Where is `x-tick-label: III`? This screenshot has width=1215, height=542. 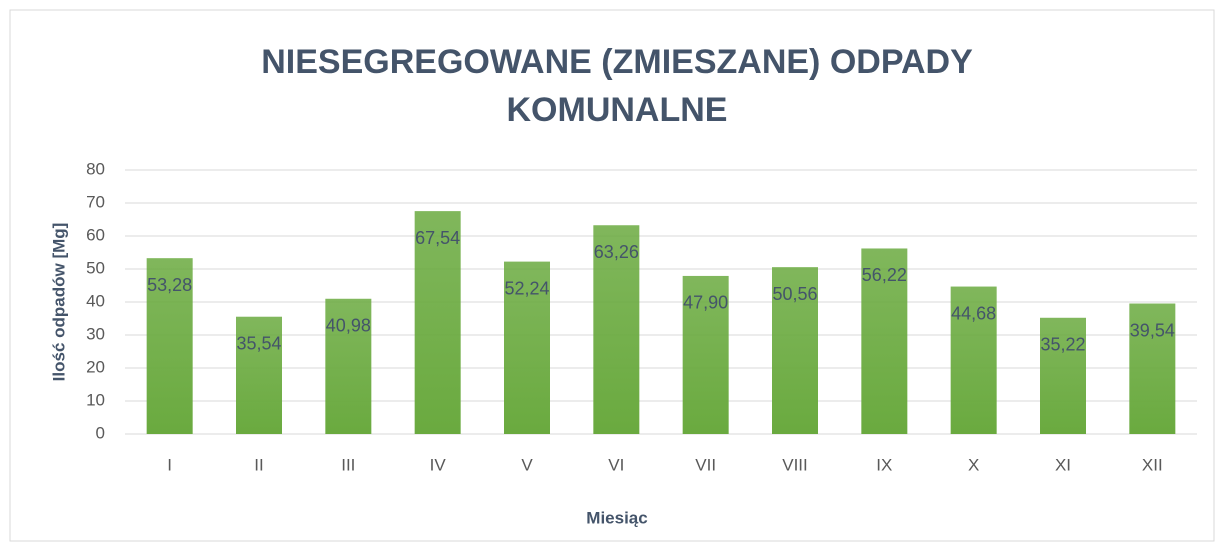 x-tick-label: III is located at coordinates (348, 464).